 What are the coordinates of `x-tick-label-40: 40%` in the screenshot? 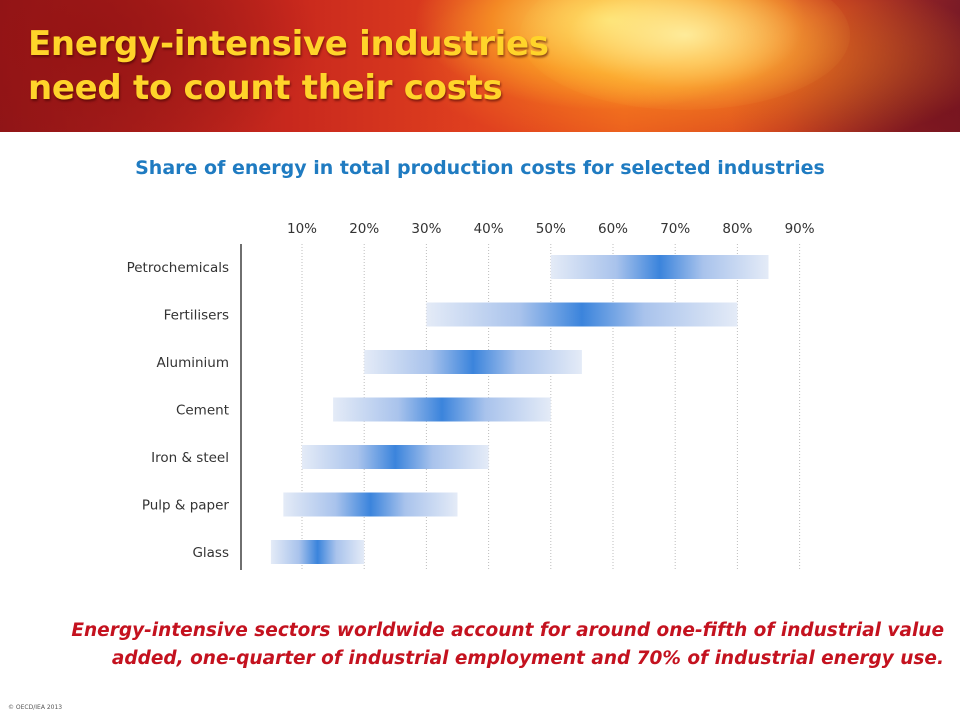 It's located at (489, 229).